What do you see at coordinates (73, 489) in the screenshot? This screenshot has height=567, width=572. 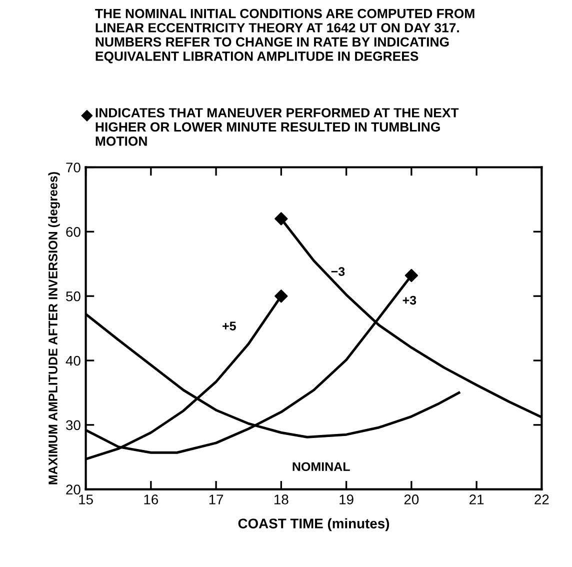 I see `y-tick-label: 20` at bounding box center [73, 489].